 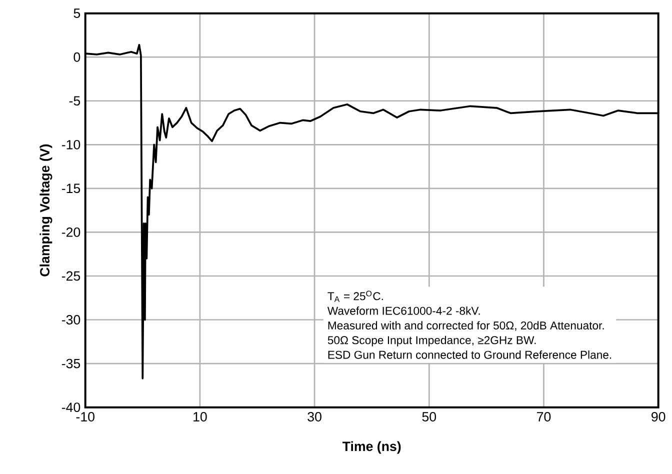 I want to click on y-tick-label: -35, so click(x=71, y=363).